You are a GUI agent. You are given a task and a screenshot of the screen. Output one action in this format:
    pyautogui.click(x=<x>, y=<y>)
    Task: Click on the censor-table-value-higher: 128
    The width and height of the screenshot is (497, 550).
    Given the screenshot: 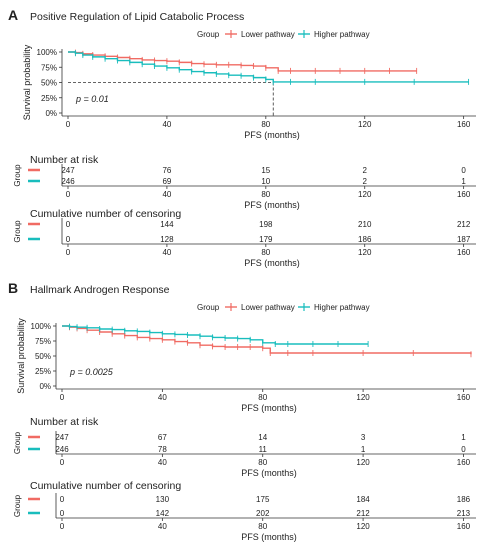 What is the action you would take?
    pyautogui.click(x=167, y=239)
    